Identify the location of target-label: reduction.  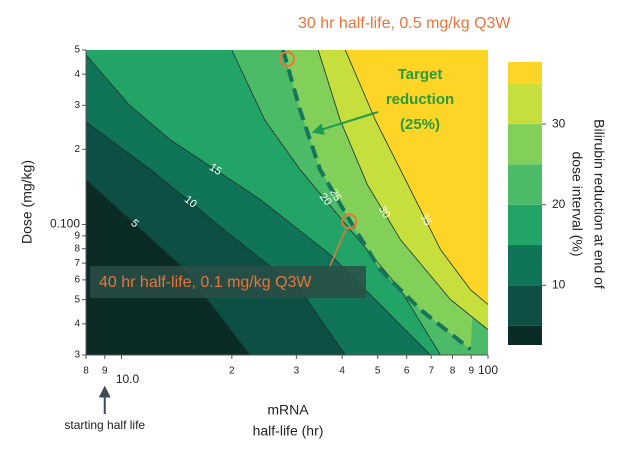
(420, 99).